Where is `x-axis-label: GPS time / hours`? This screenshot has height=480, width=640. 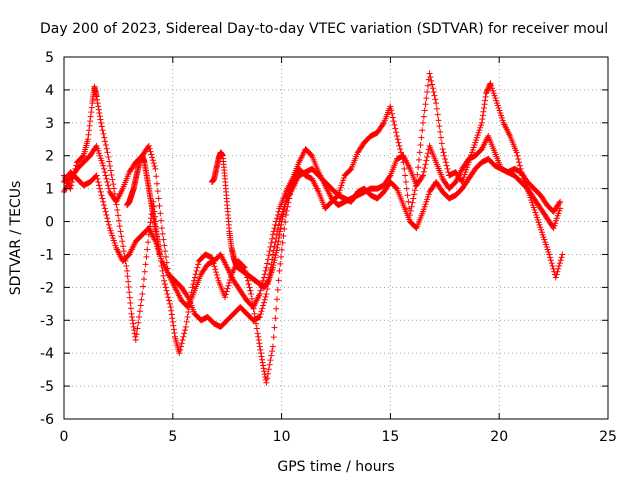
x-axis-label: GPS time / hours is located at coordinates (335, 467).